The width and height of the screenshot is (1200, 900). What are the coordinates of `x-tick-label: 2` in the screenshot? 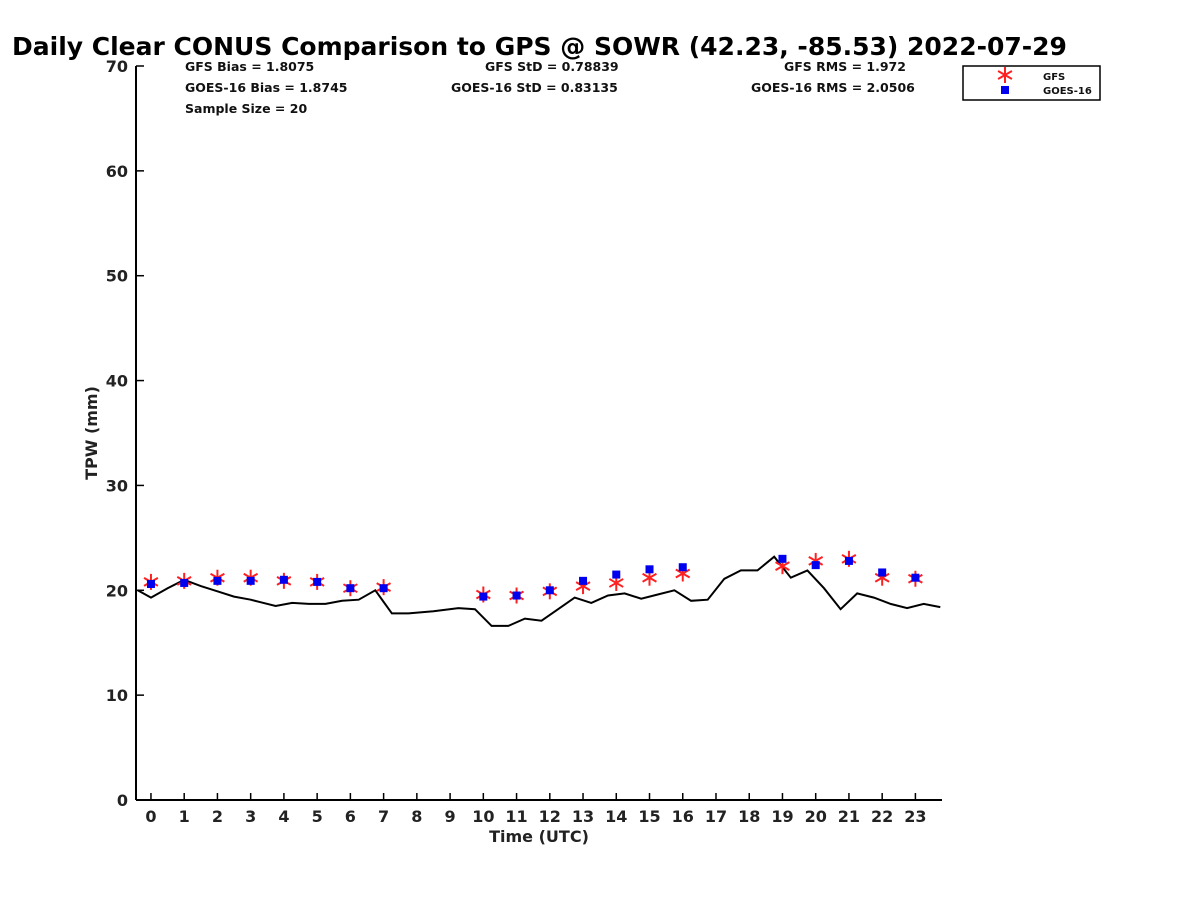 It's located at (217, 816).